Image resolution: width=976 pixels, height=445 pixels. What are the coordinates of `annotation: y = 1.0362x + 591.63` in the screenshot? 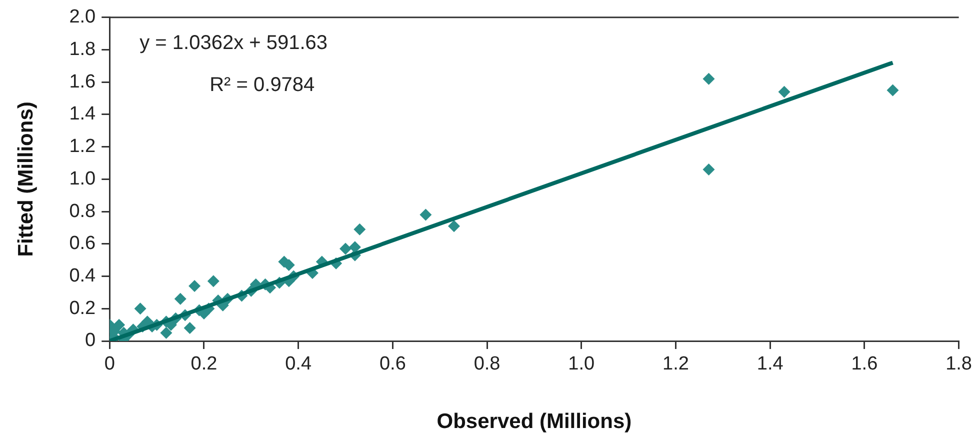 It's located at (234, 43).